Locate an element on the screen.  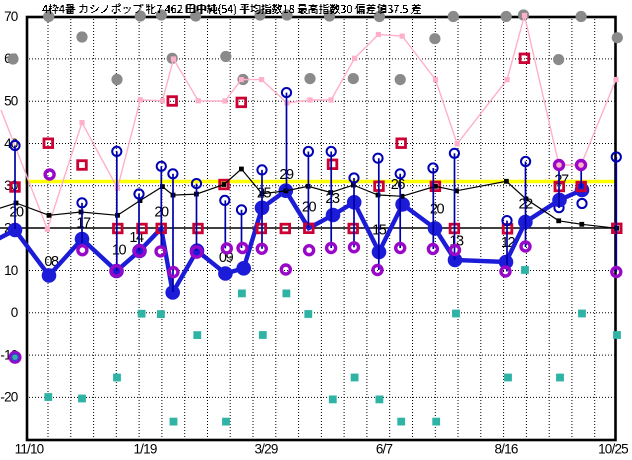
svg-text: 09 is located at coordinates (226, 258).